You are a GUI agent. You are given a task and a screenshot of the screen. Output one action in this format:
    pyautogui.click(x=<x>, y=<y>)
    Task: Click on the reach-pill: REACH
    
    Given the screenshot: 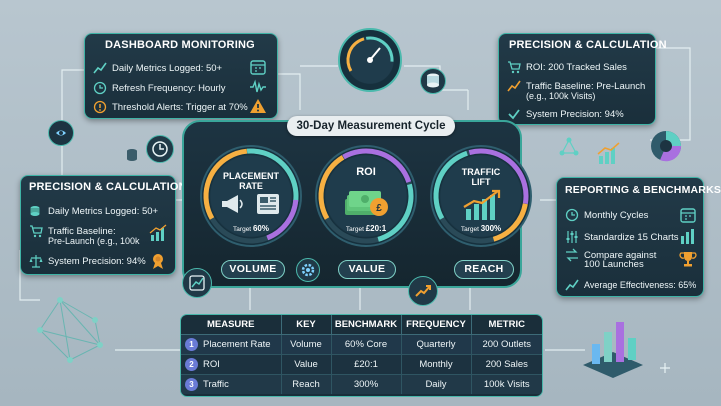 What is the action you would take?
    pyautogui.click(x=484, y=269)
    